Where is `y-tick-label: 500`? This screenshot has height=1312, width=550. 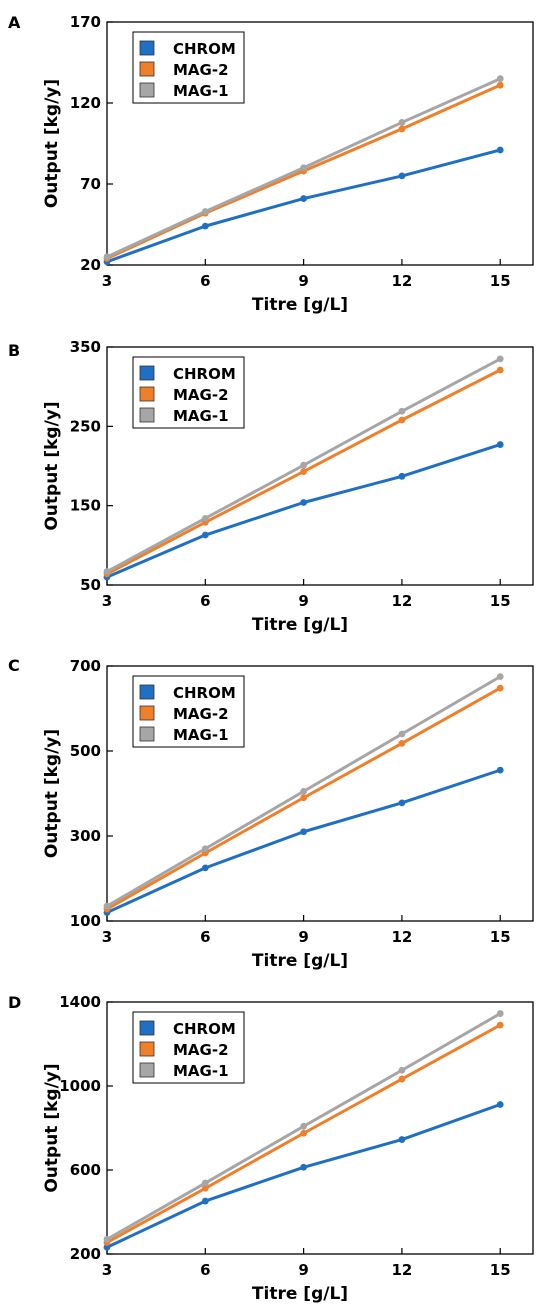 y-tick-label: 500 is located at coordinates (85, 751).